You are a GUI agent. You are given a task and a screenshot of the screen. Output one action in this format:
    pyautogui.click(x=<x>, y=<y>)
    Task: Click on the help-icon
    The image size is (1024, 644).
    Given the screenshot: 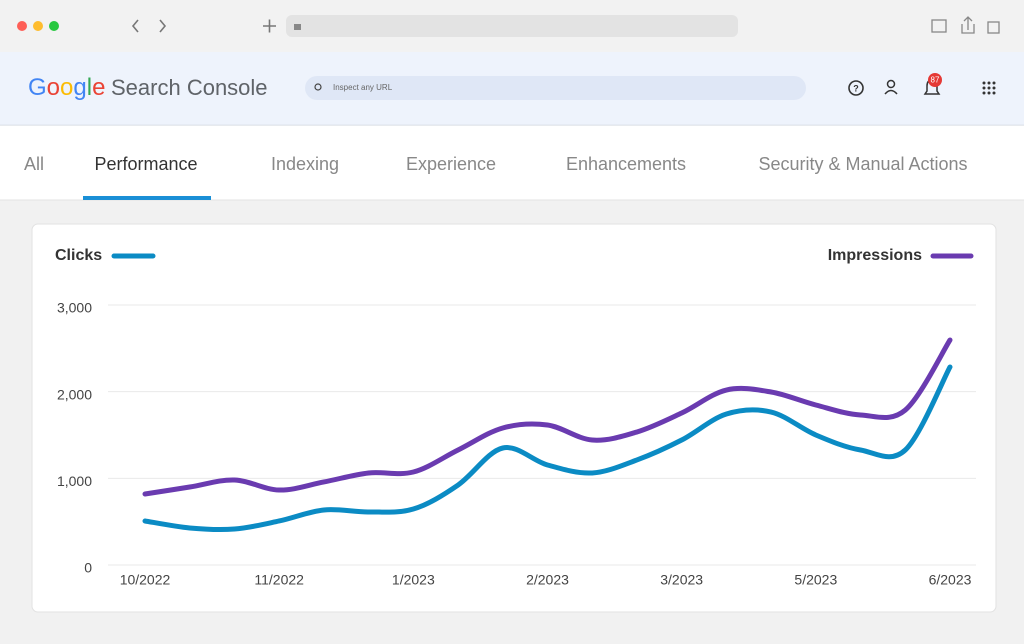 What is the action you would take?
    pyautogui.click(x=856, y=88)
    